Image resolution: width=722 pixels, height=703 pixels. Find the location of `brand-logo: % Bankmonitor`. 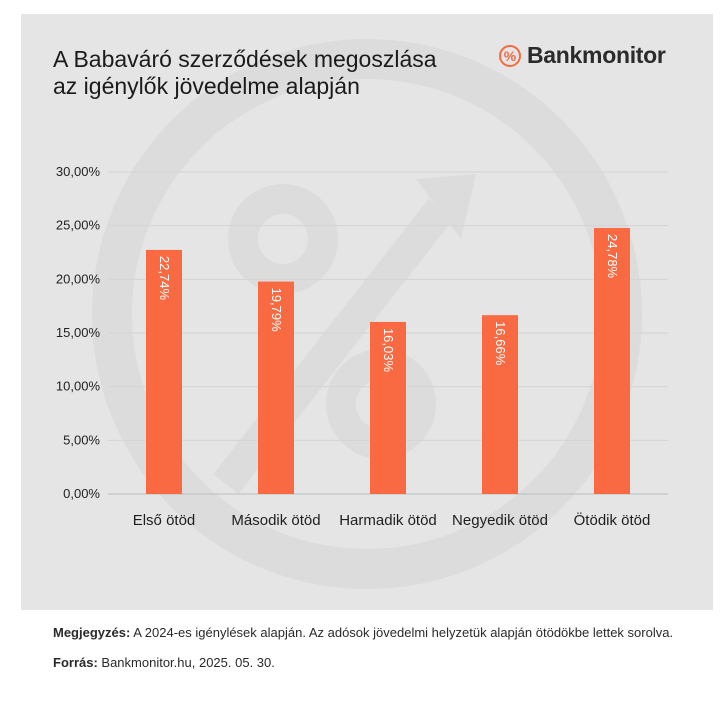

brand-logo: % Bankmonitor is located at coordinates (582, 55).